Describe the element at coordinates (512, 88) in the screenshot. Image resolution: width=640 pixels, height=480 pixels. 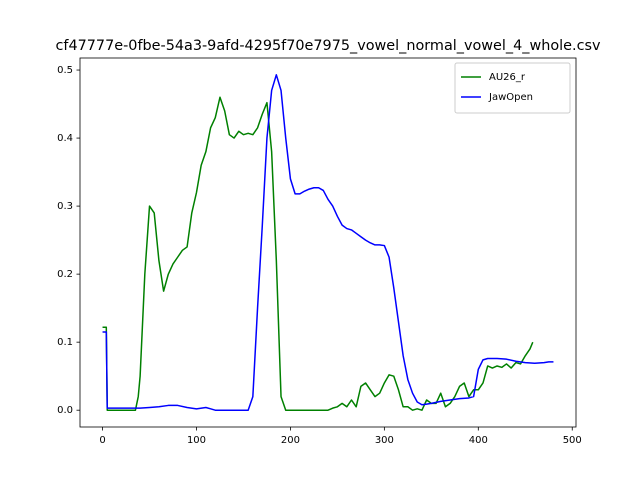
I see `legend-box` at that location.